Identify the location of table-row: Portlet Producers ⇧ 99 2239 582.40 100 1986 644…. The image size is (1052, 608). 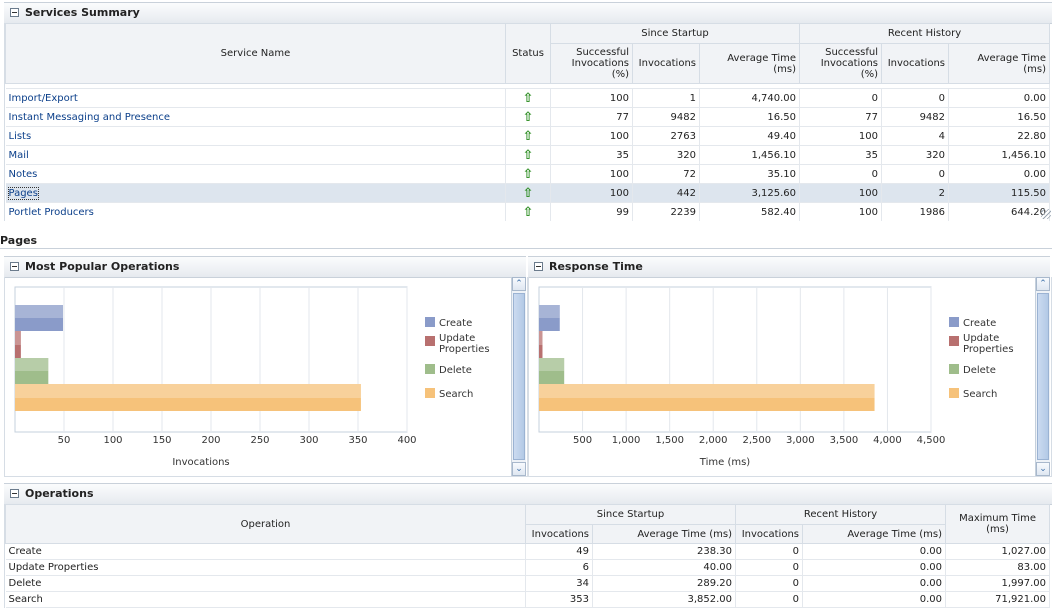
(528, 211).